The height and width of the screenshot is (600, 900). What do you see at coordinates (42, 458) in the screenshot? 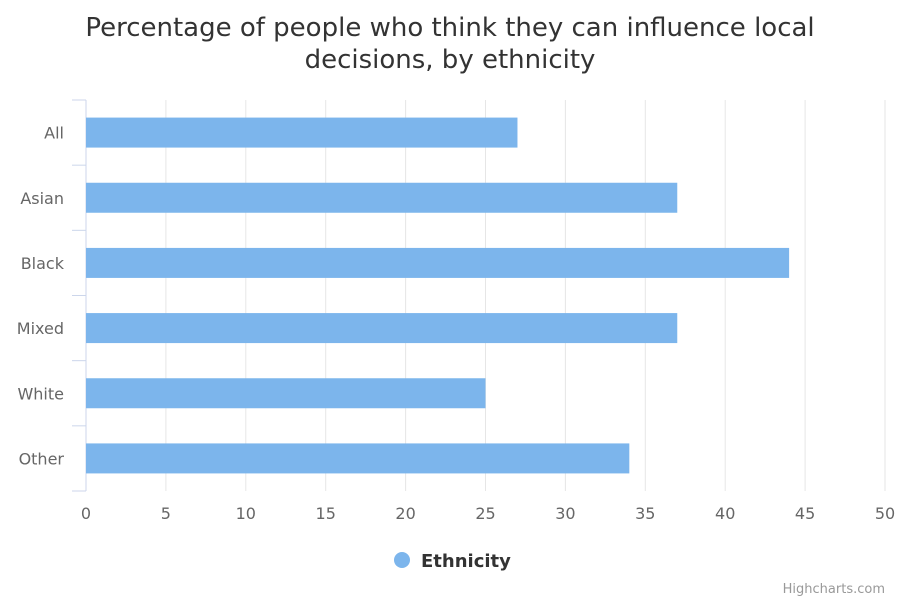
I see `category-label-other: Other` at bounding box center [42, 458].